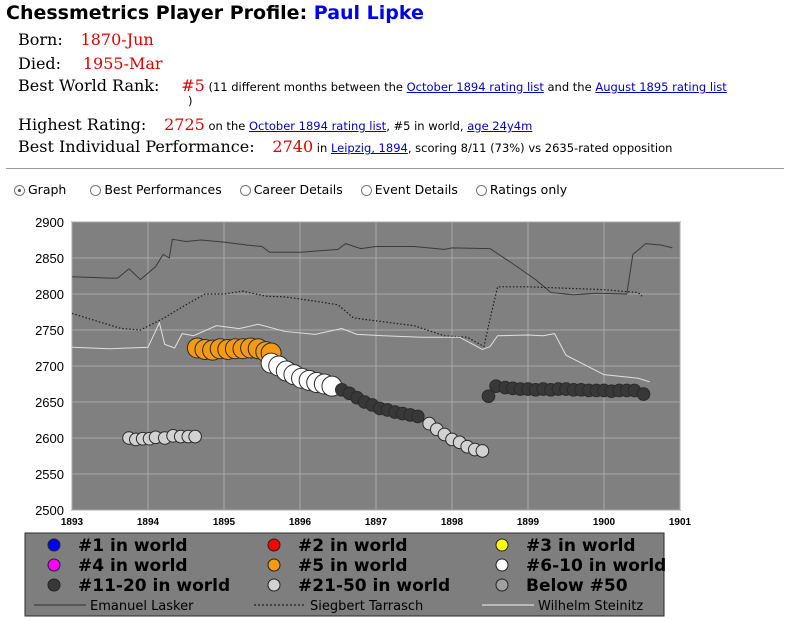  I want to click on x-tick-label: 1893, so click(72, 522).